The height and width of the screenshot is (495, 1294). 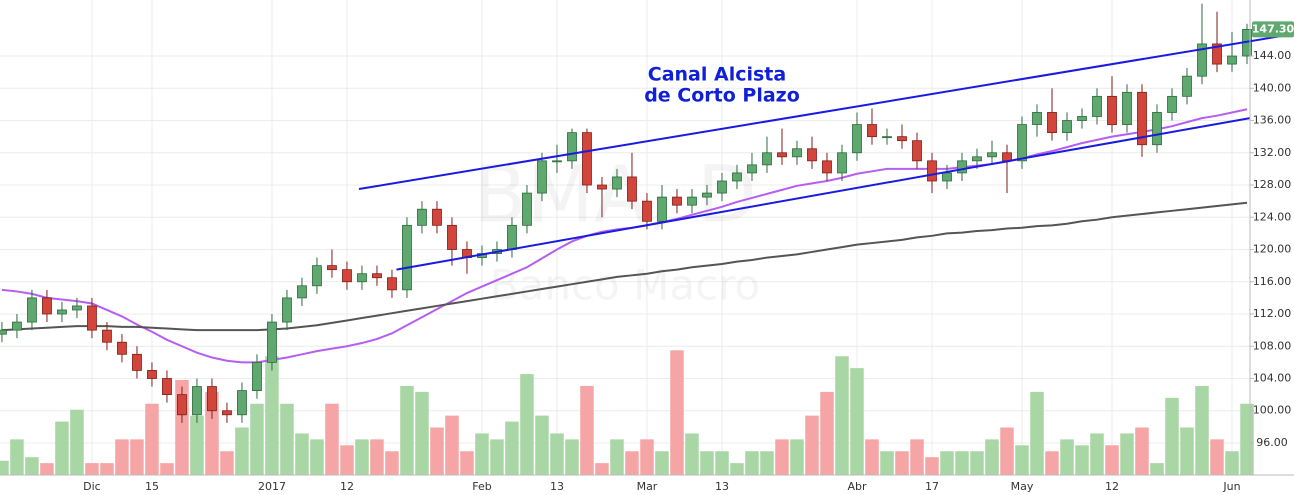 I want to click on y-tick-label: 144.00, so click(x=1272, y=55).